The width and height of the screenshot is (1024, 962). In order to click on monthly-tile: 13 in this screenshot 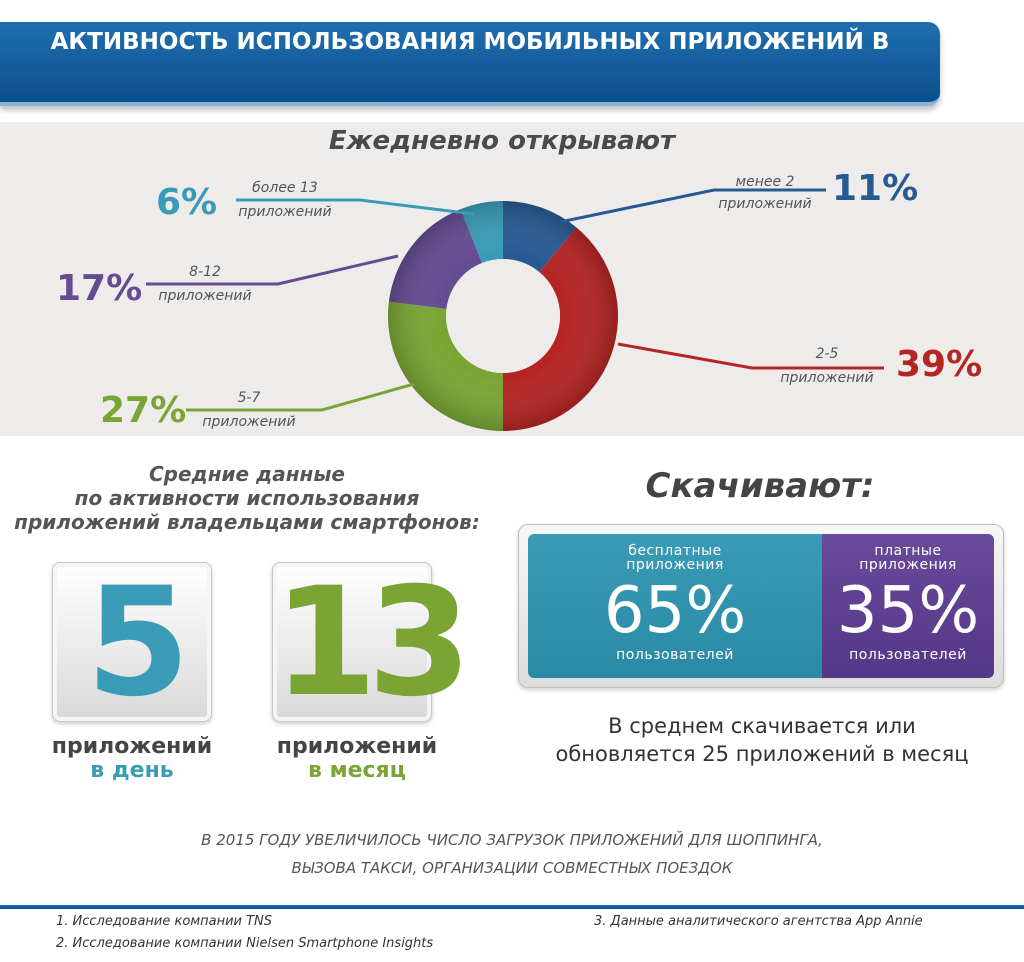, I will do `click(372, 643)`.